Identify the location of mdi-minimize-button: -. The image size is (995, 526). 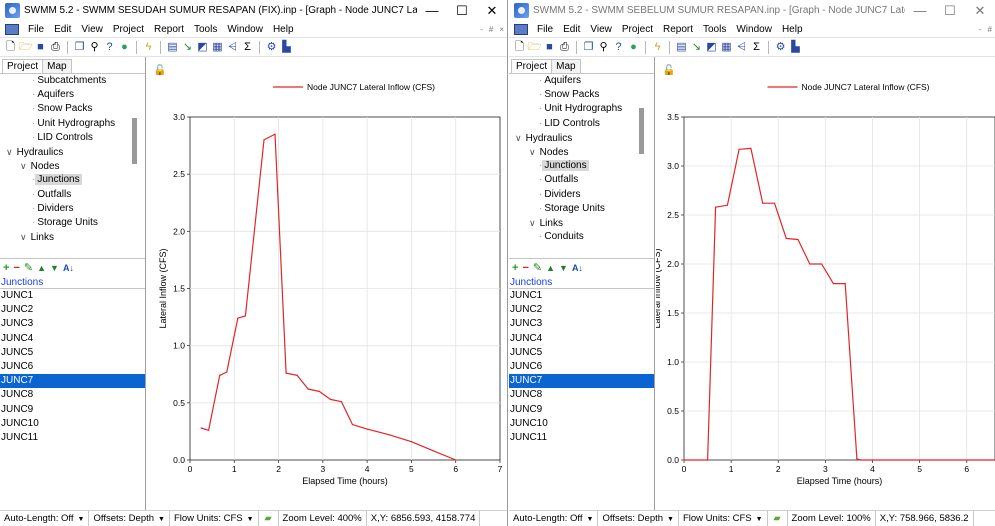
(980, 29).